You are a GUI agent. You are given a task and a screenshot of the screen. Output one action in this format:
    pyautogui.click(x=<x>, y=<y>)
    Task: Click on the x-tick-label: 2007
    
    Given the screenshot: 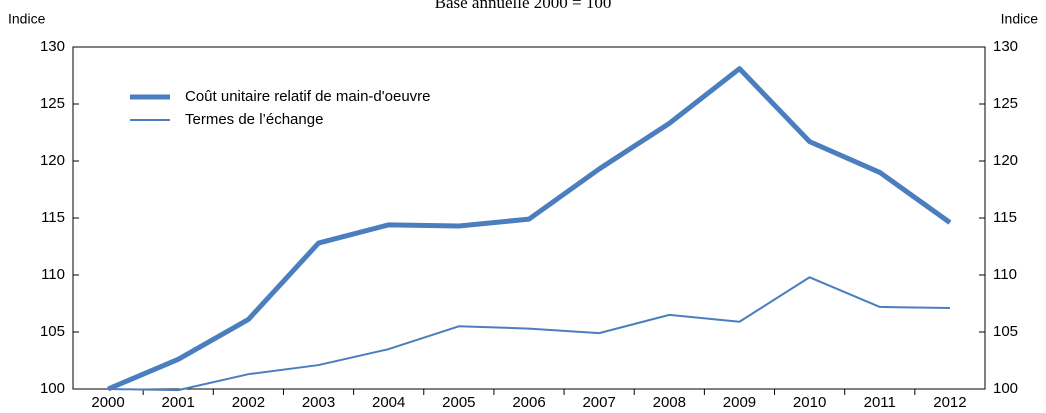 What is the action you would take?
    pyautogui.click(x=598, y=402)
    